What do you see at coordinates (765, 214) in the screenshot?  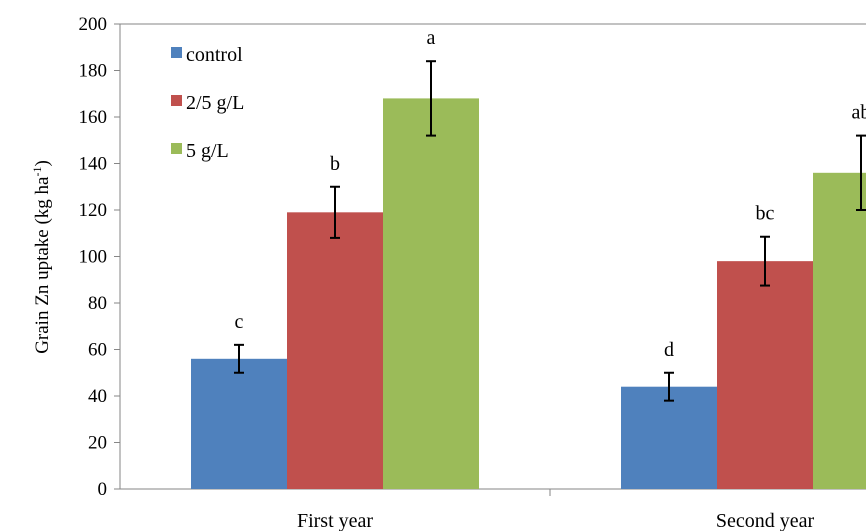 I see `significance-letter: bc` at bounding box center [765, 214].